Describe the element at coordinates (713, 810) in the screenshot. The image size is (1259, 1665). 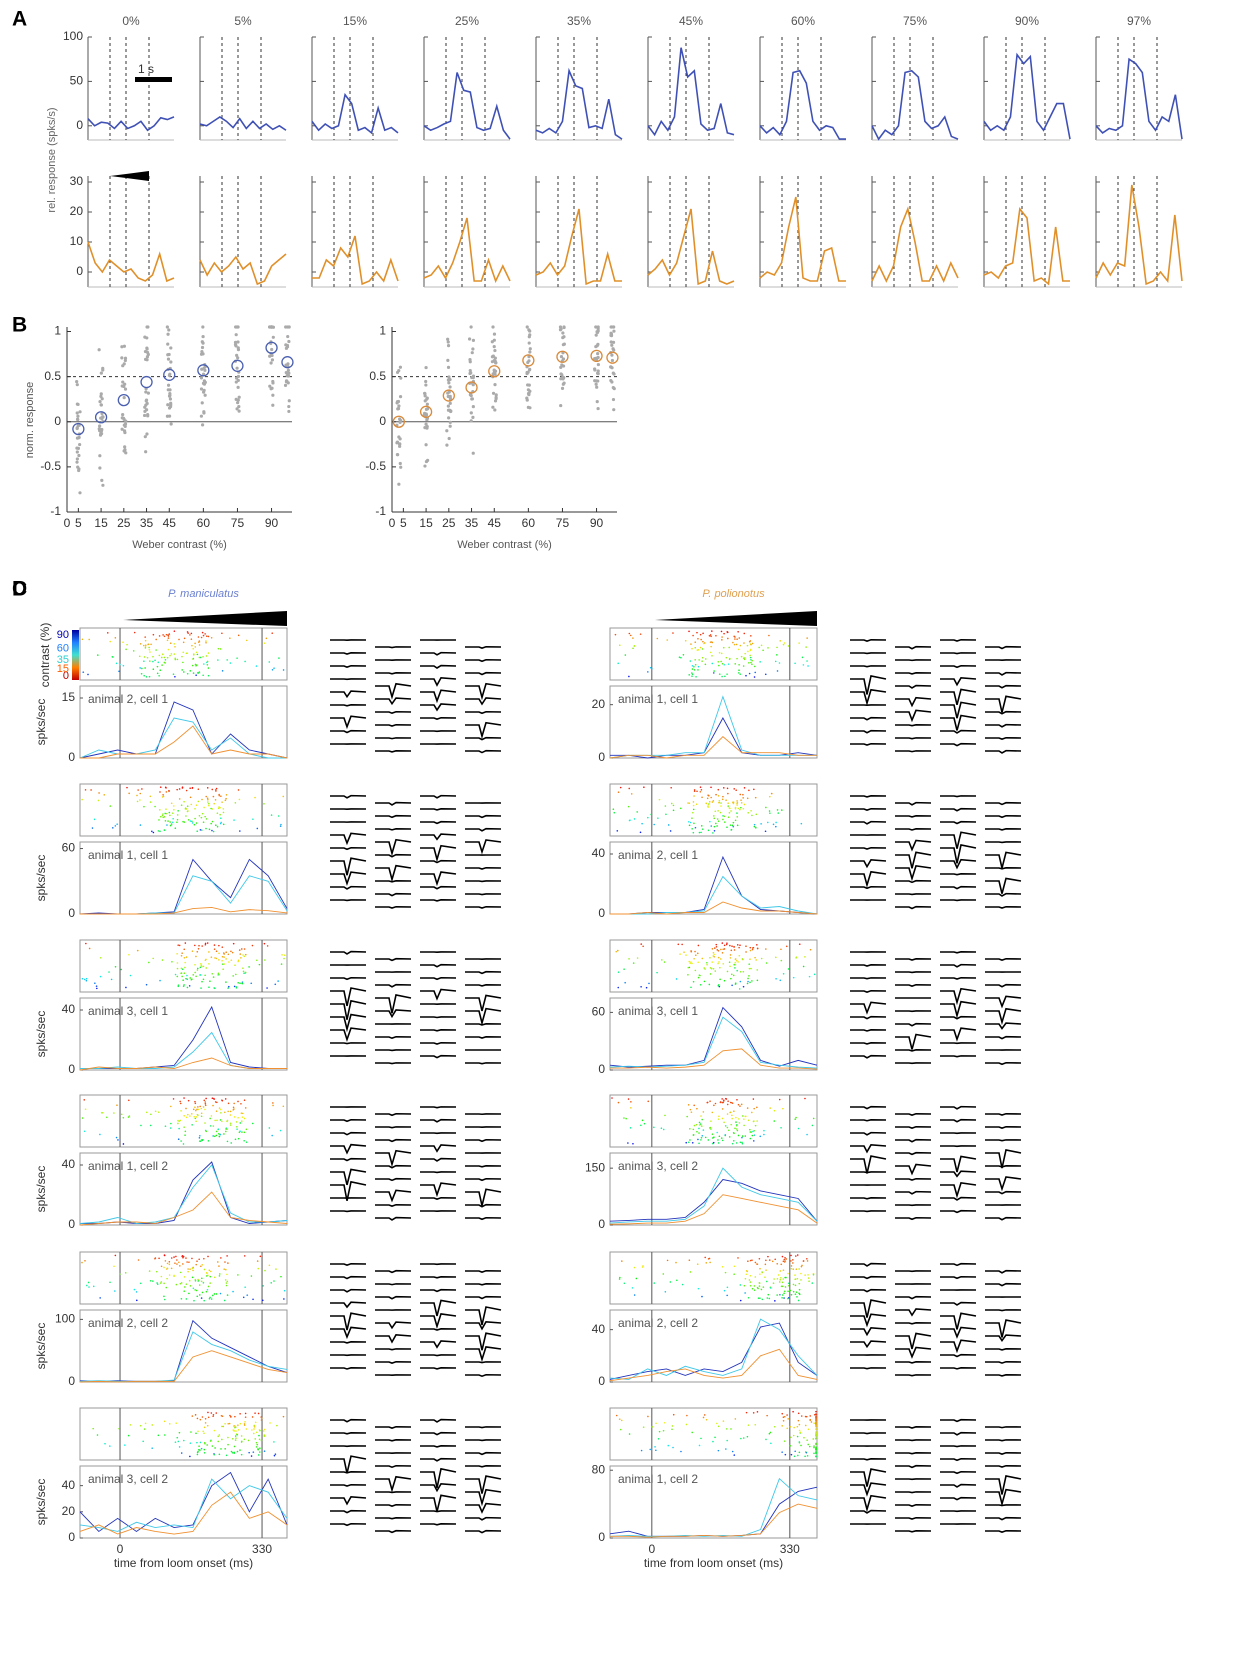
I see `raster-box` at that location.